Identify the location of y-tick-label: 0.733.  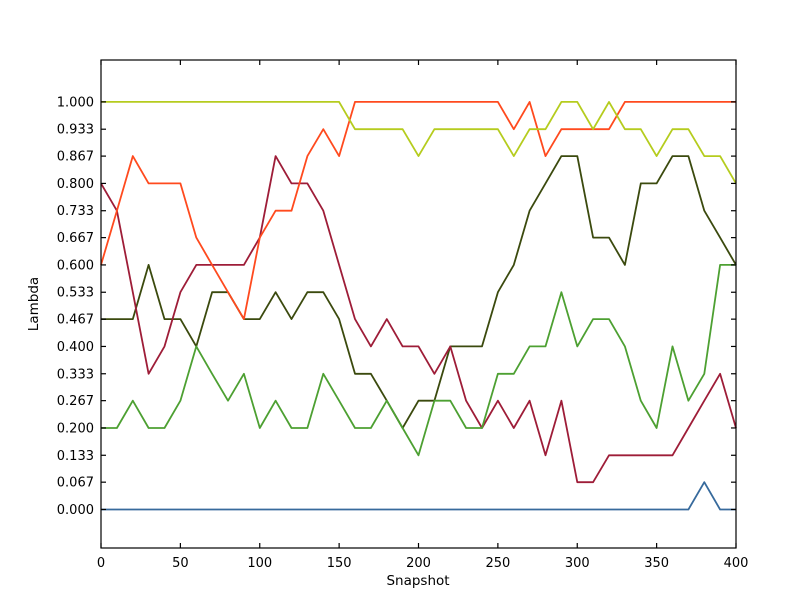
(75, 211).